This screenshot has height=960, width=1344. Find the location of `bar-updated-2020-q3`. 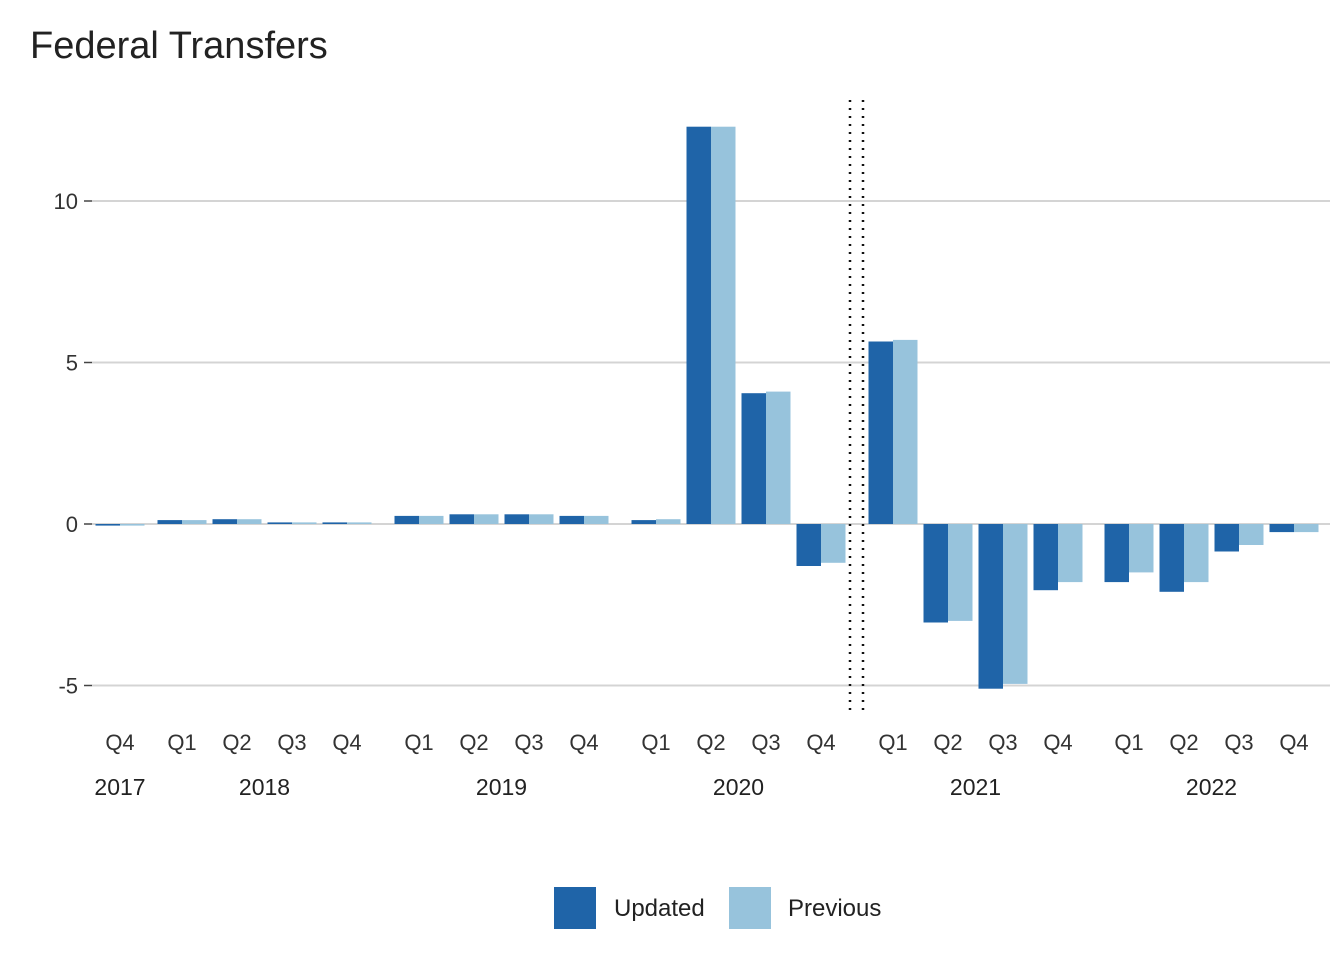

bar-updated-2020-q3 is located at coordinates (753, 458).